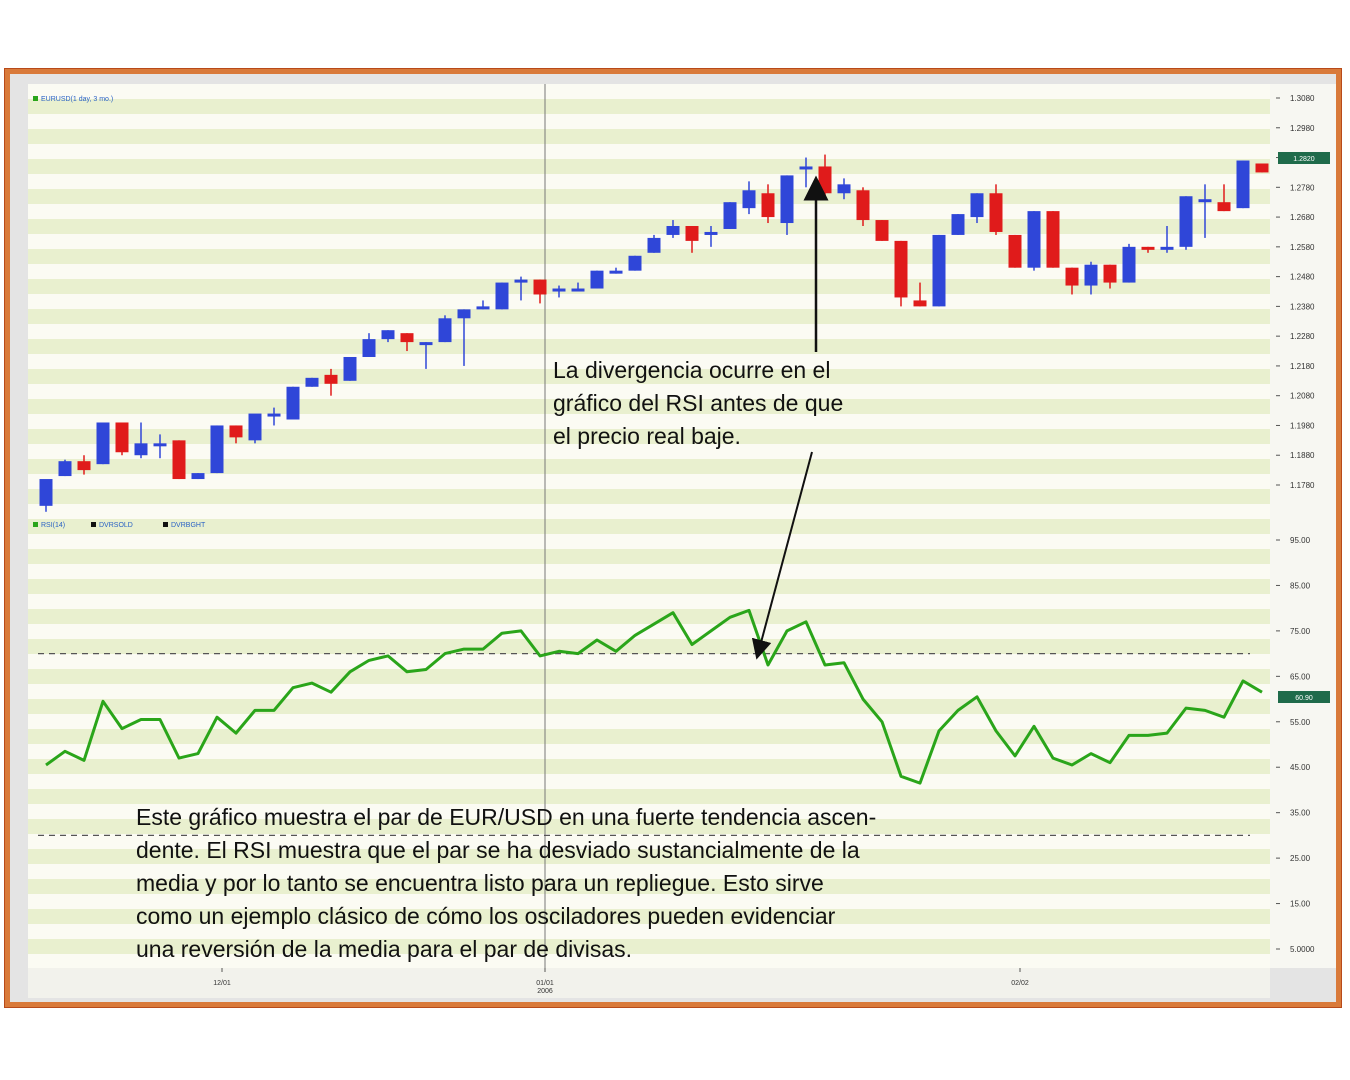 The width and height of the screenshot is (1350, 1080). Describe the element at coordinates (654, 696) in the screenshot. I see `rsi-series-line` at that location.